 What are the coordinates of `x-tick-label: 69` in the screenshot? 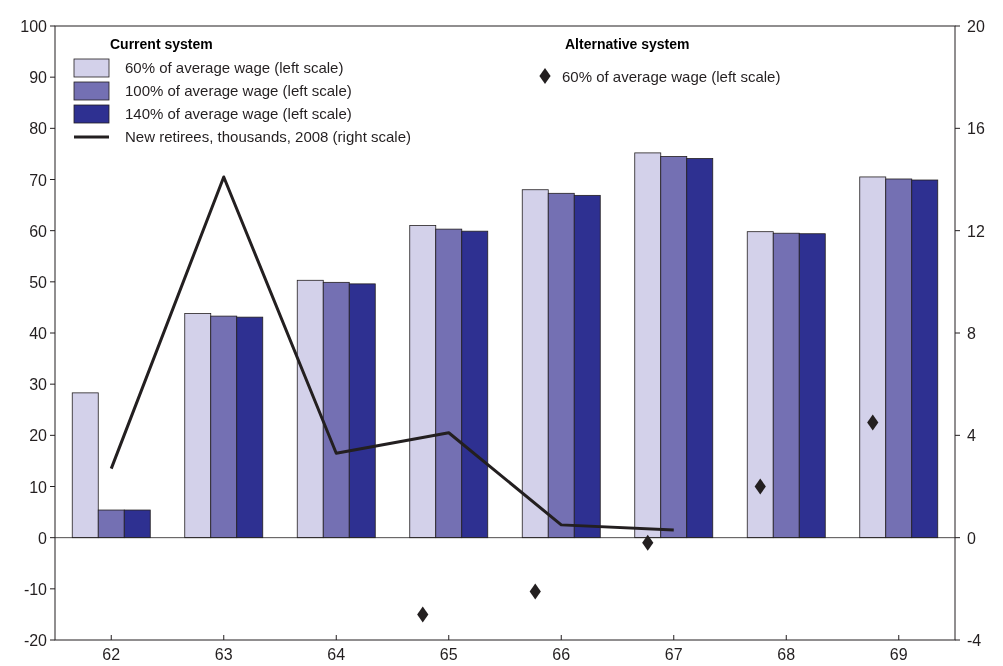 It's located at (898, 654).